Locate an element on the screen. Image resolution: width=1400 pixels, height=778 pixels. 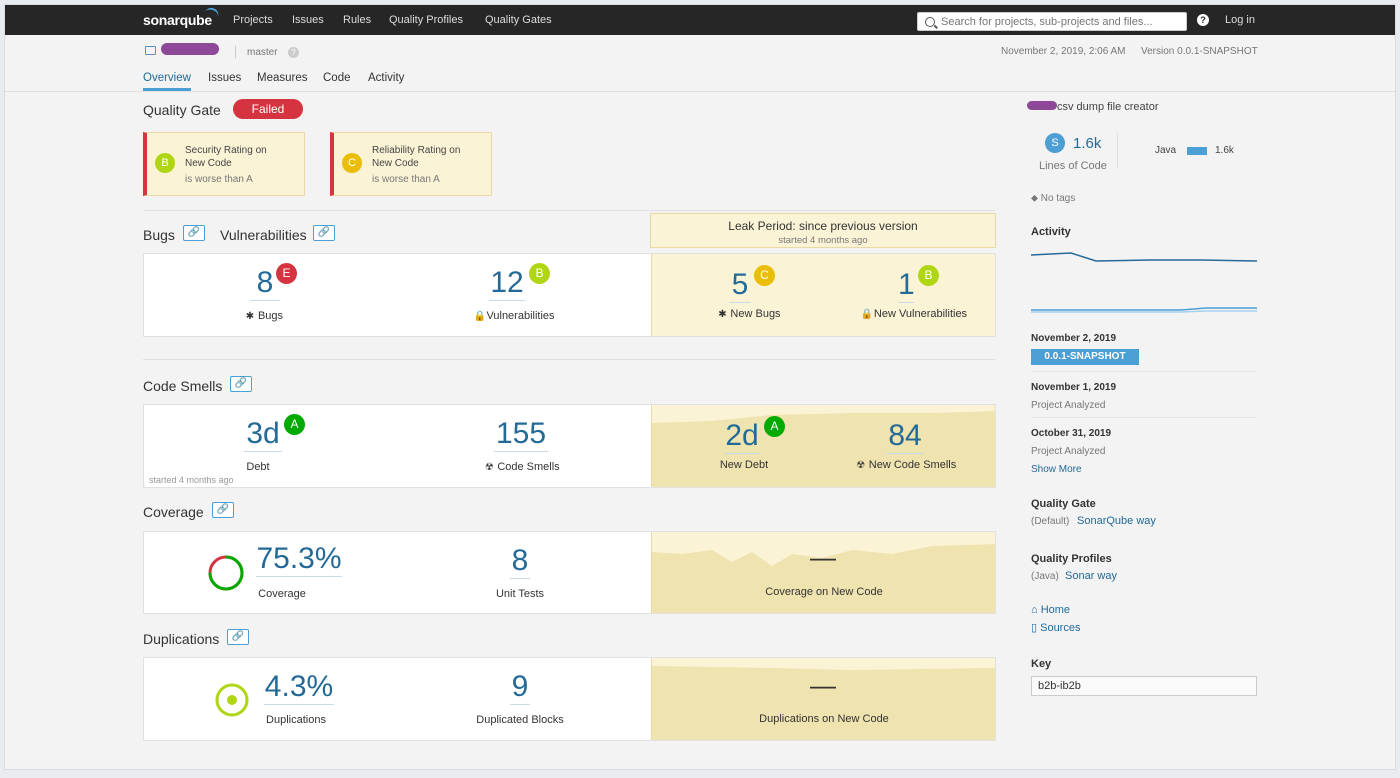
tab-measures: Measures is located at coordinates (282, 78).